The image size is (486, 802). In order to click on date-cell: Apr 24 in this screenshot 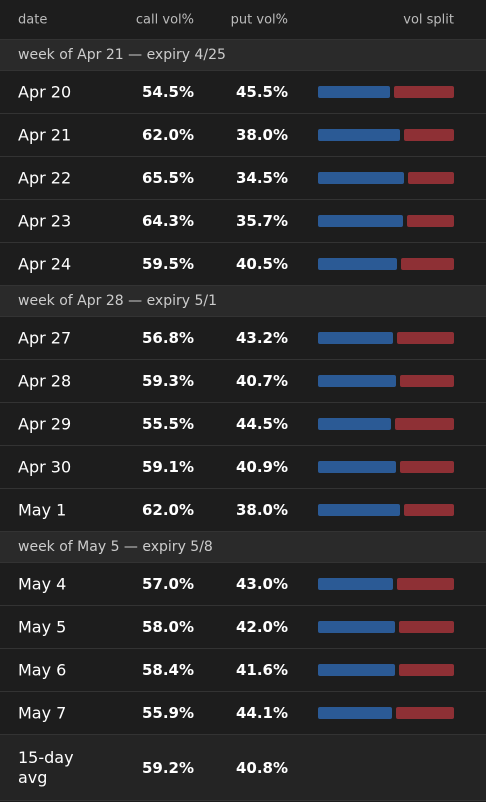, I will do `click(45, 264)`.